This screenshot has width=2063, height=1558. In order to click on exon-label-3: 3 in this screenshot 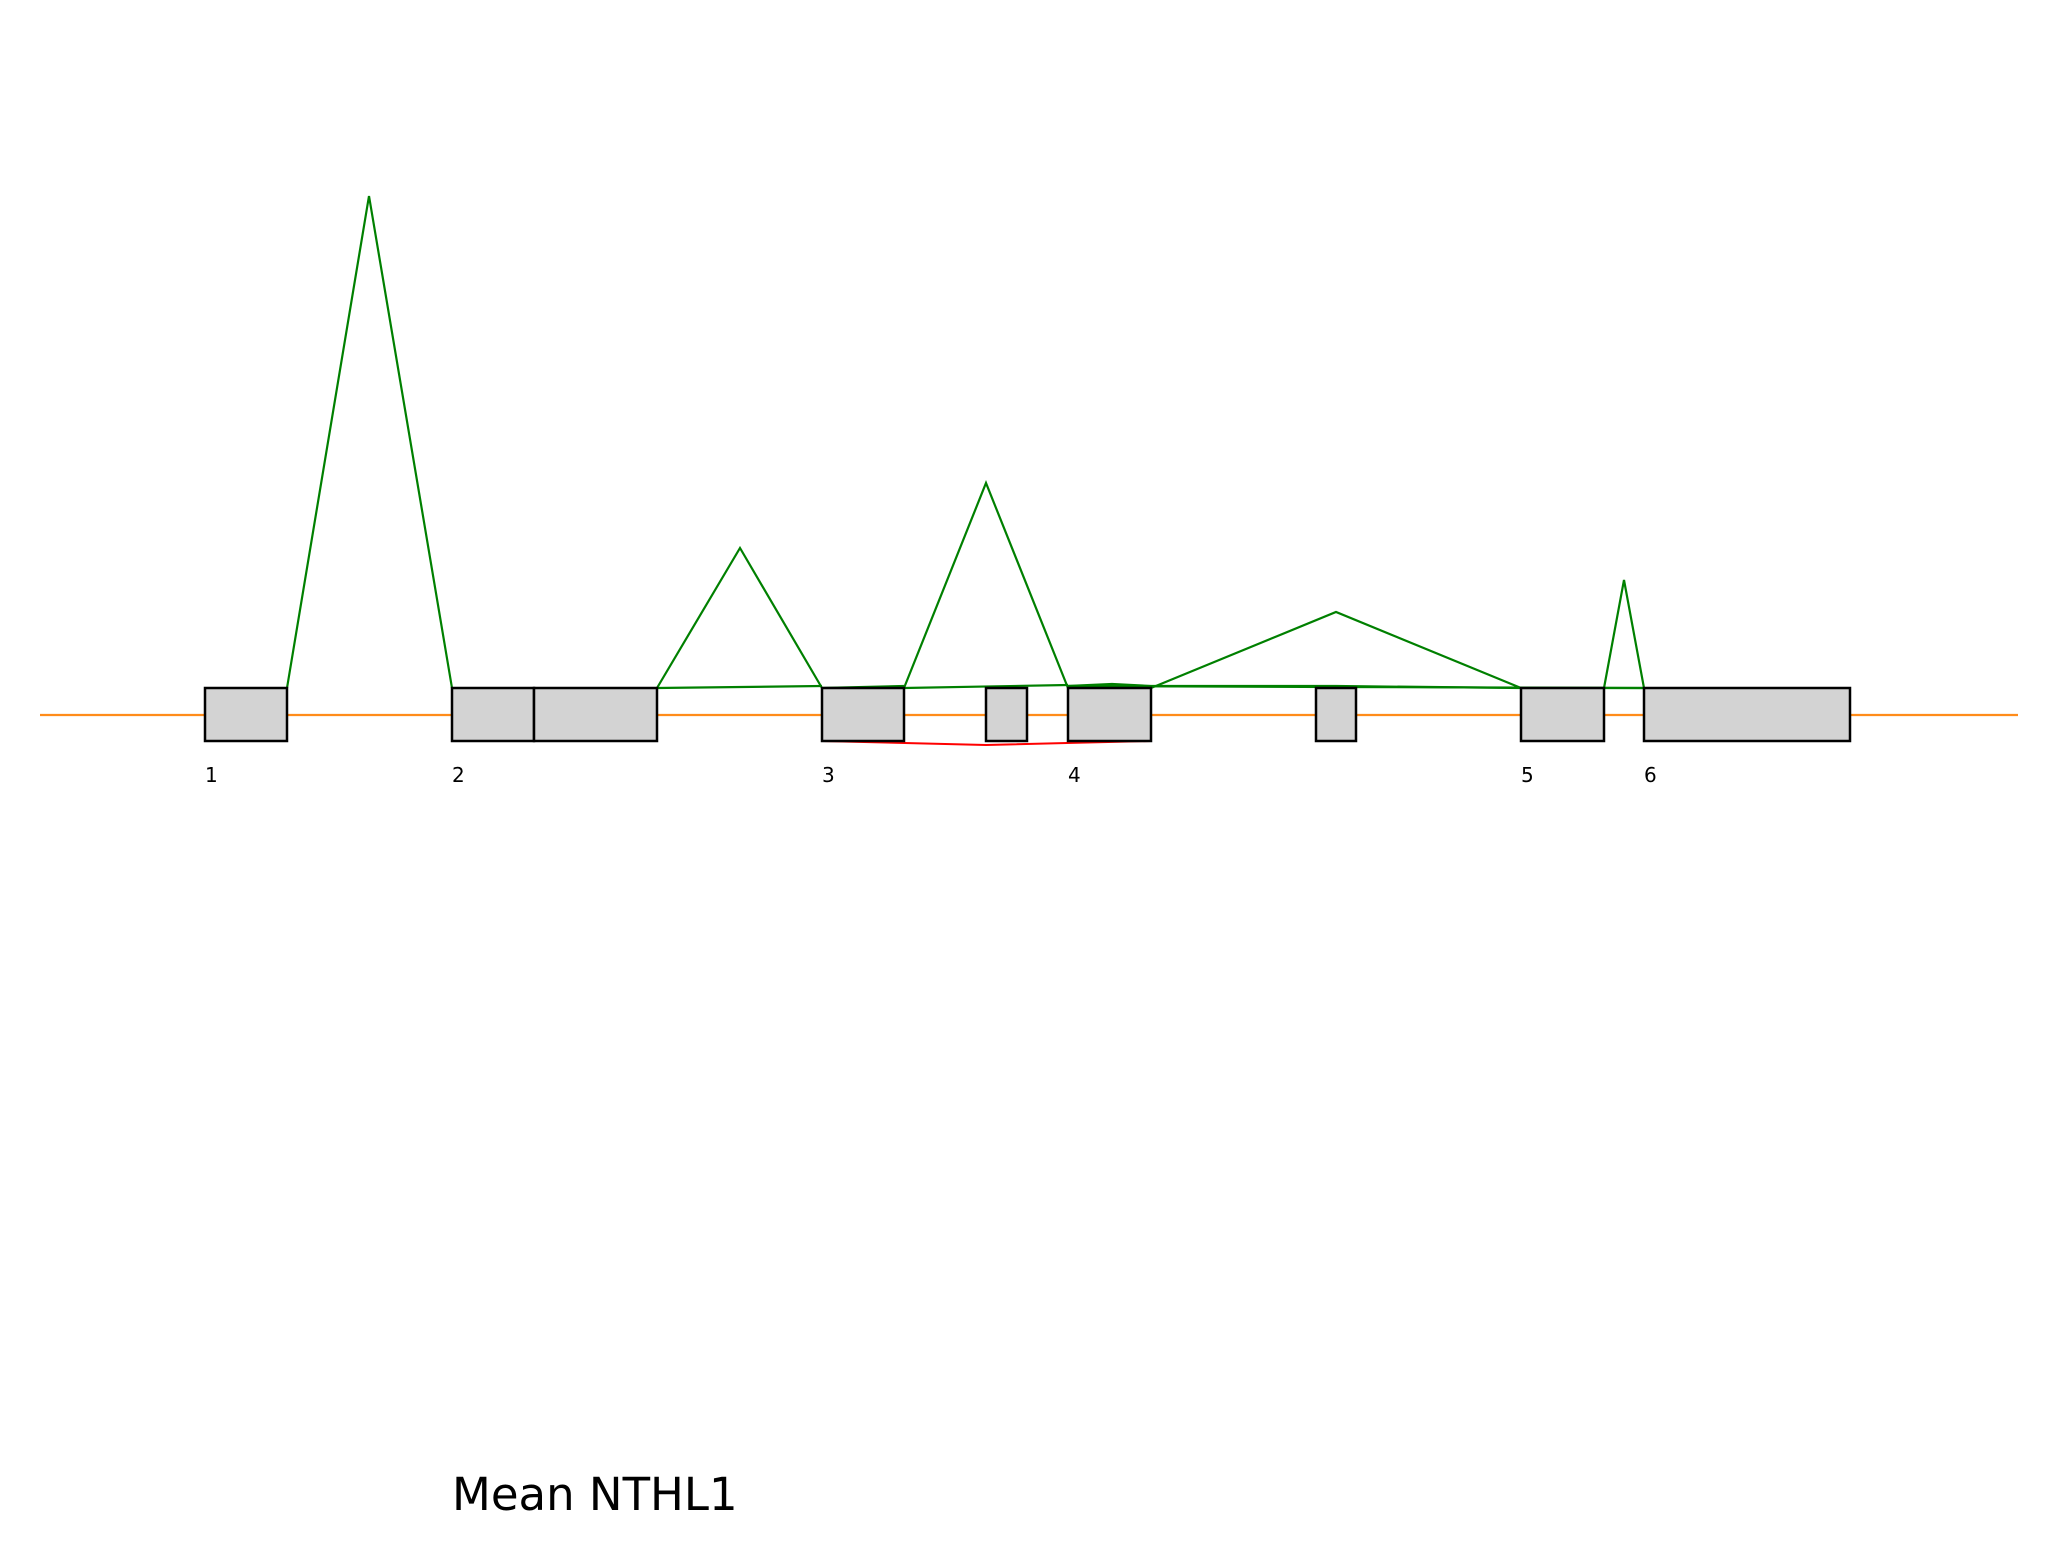, I will do `click(828, 775)`.